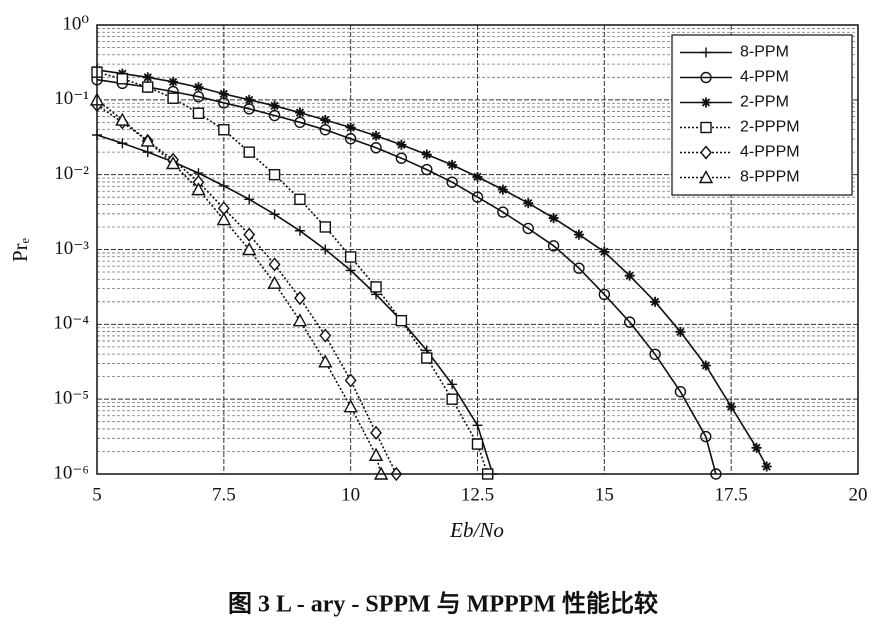 This screenshot has height=636, width=886. What do you see at coordinates (71, 398) in the screenshot?
I see `y-tick-label: 10⁻⁵` at bounding box center [71, 398].